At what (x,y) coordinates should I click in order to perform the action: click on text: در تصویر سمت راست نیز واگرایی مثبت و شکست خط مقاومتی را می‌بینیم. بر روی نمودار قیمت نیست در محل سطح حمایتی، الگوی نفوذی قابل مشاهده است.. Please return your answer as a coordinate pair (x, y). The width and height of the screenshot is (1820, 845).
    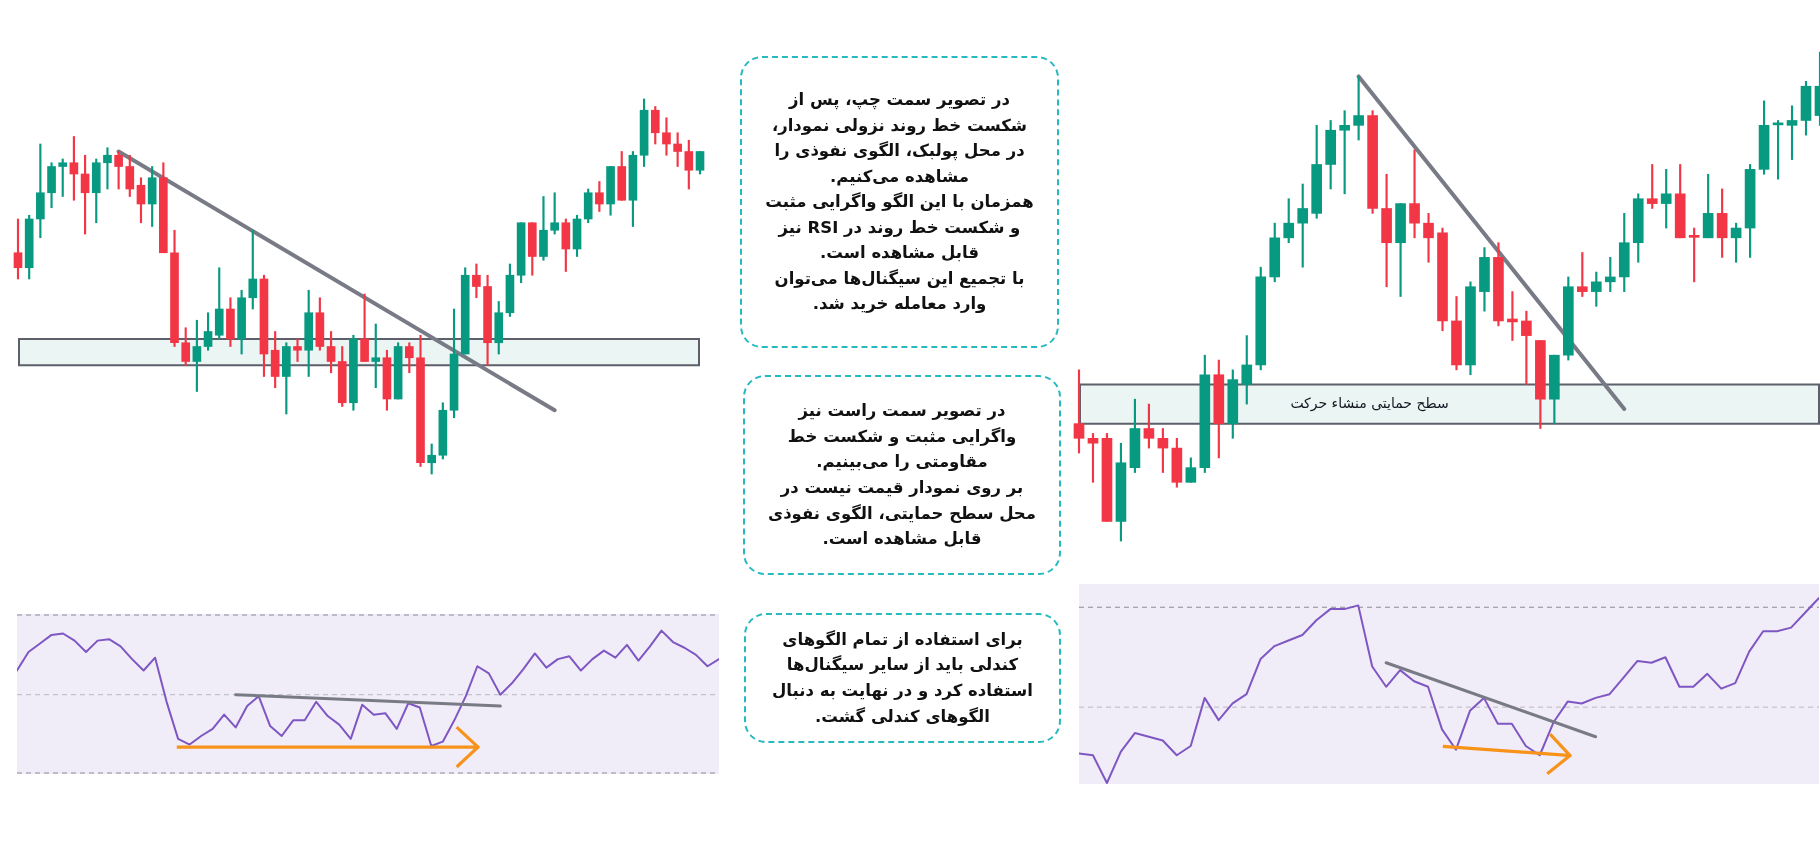
    Looking at the image, I should click on (902, 475).